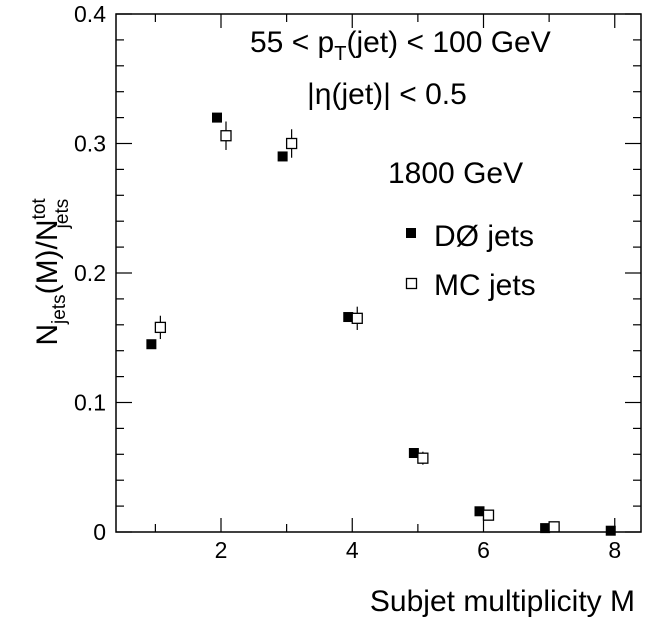 This screenshot has width=659, height=627. I want to click on energy-annotation: 1800 GeV, so click(455, 173).